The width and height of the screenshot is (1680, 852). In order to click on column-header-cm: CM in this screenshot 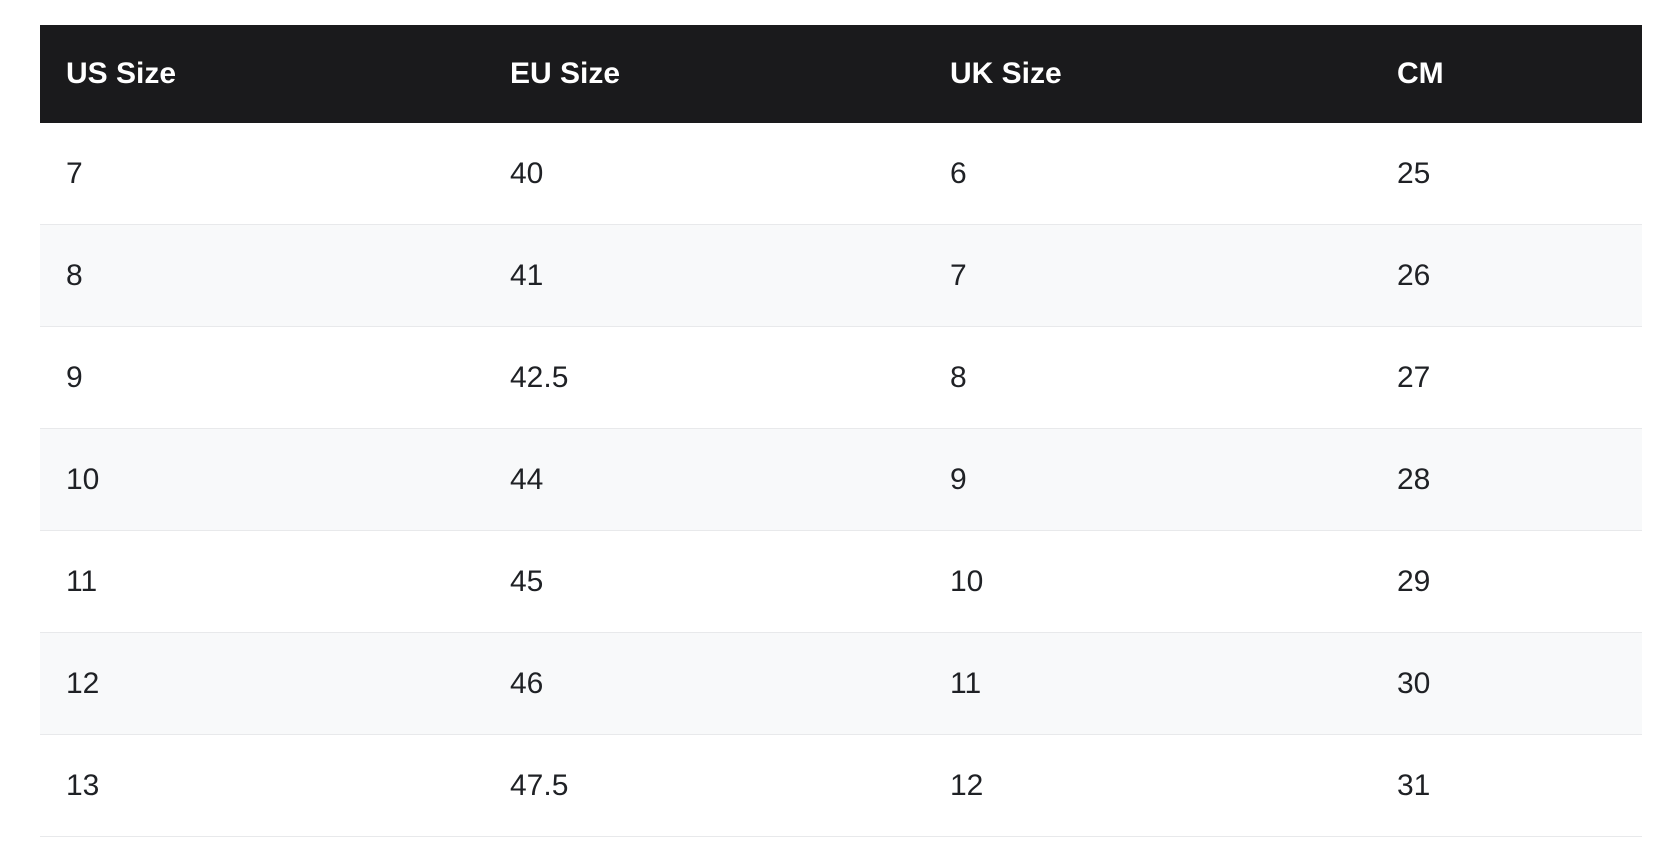, I will do `click(1506, 74)`.